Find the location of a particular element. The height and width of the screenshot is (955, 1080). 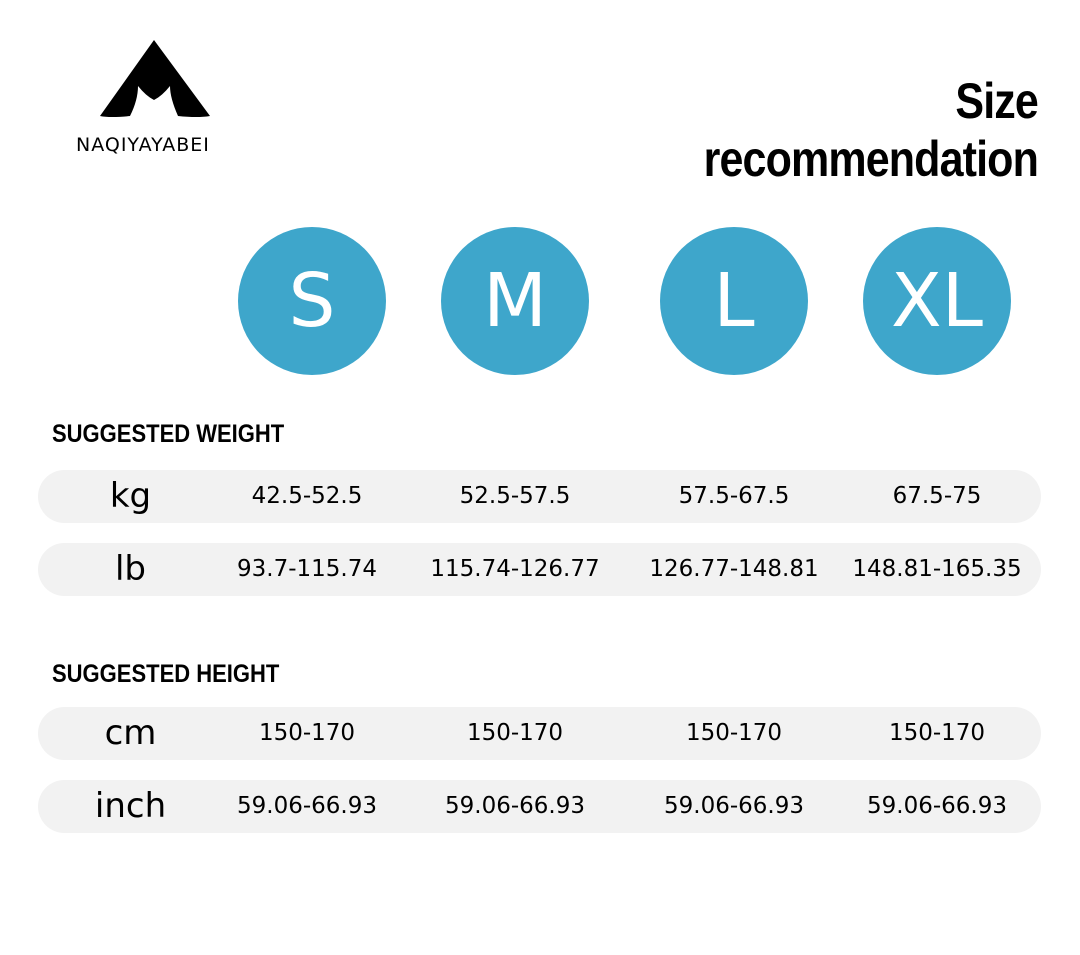

table-cell: 126.77-148.81 is located at coordinates (734, 569).